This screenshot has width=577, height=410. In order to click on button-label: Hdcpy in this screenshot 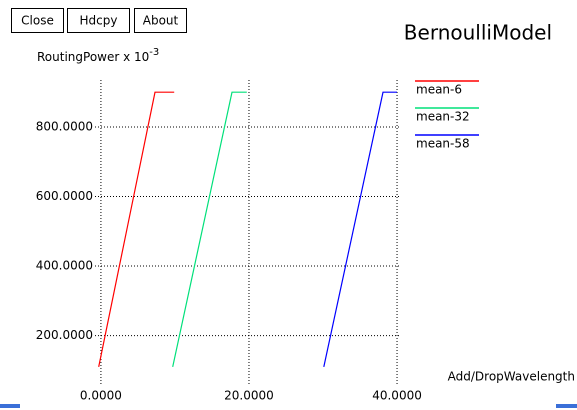, I will do `click(99, 21)`.